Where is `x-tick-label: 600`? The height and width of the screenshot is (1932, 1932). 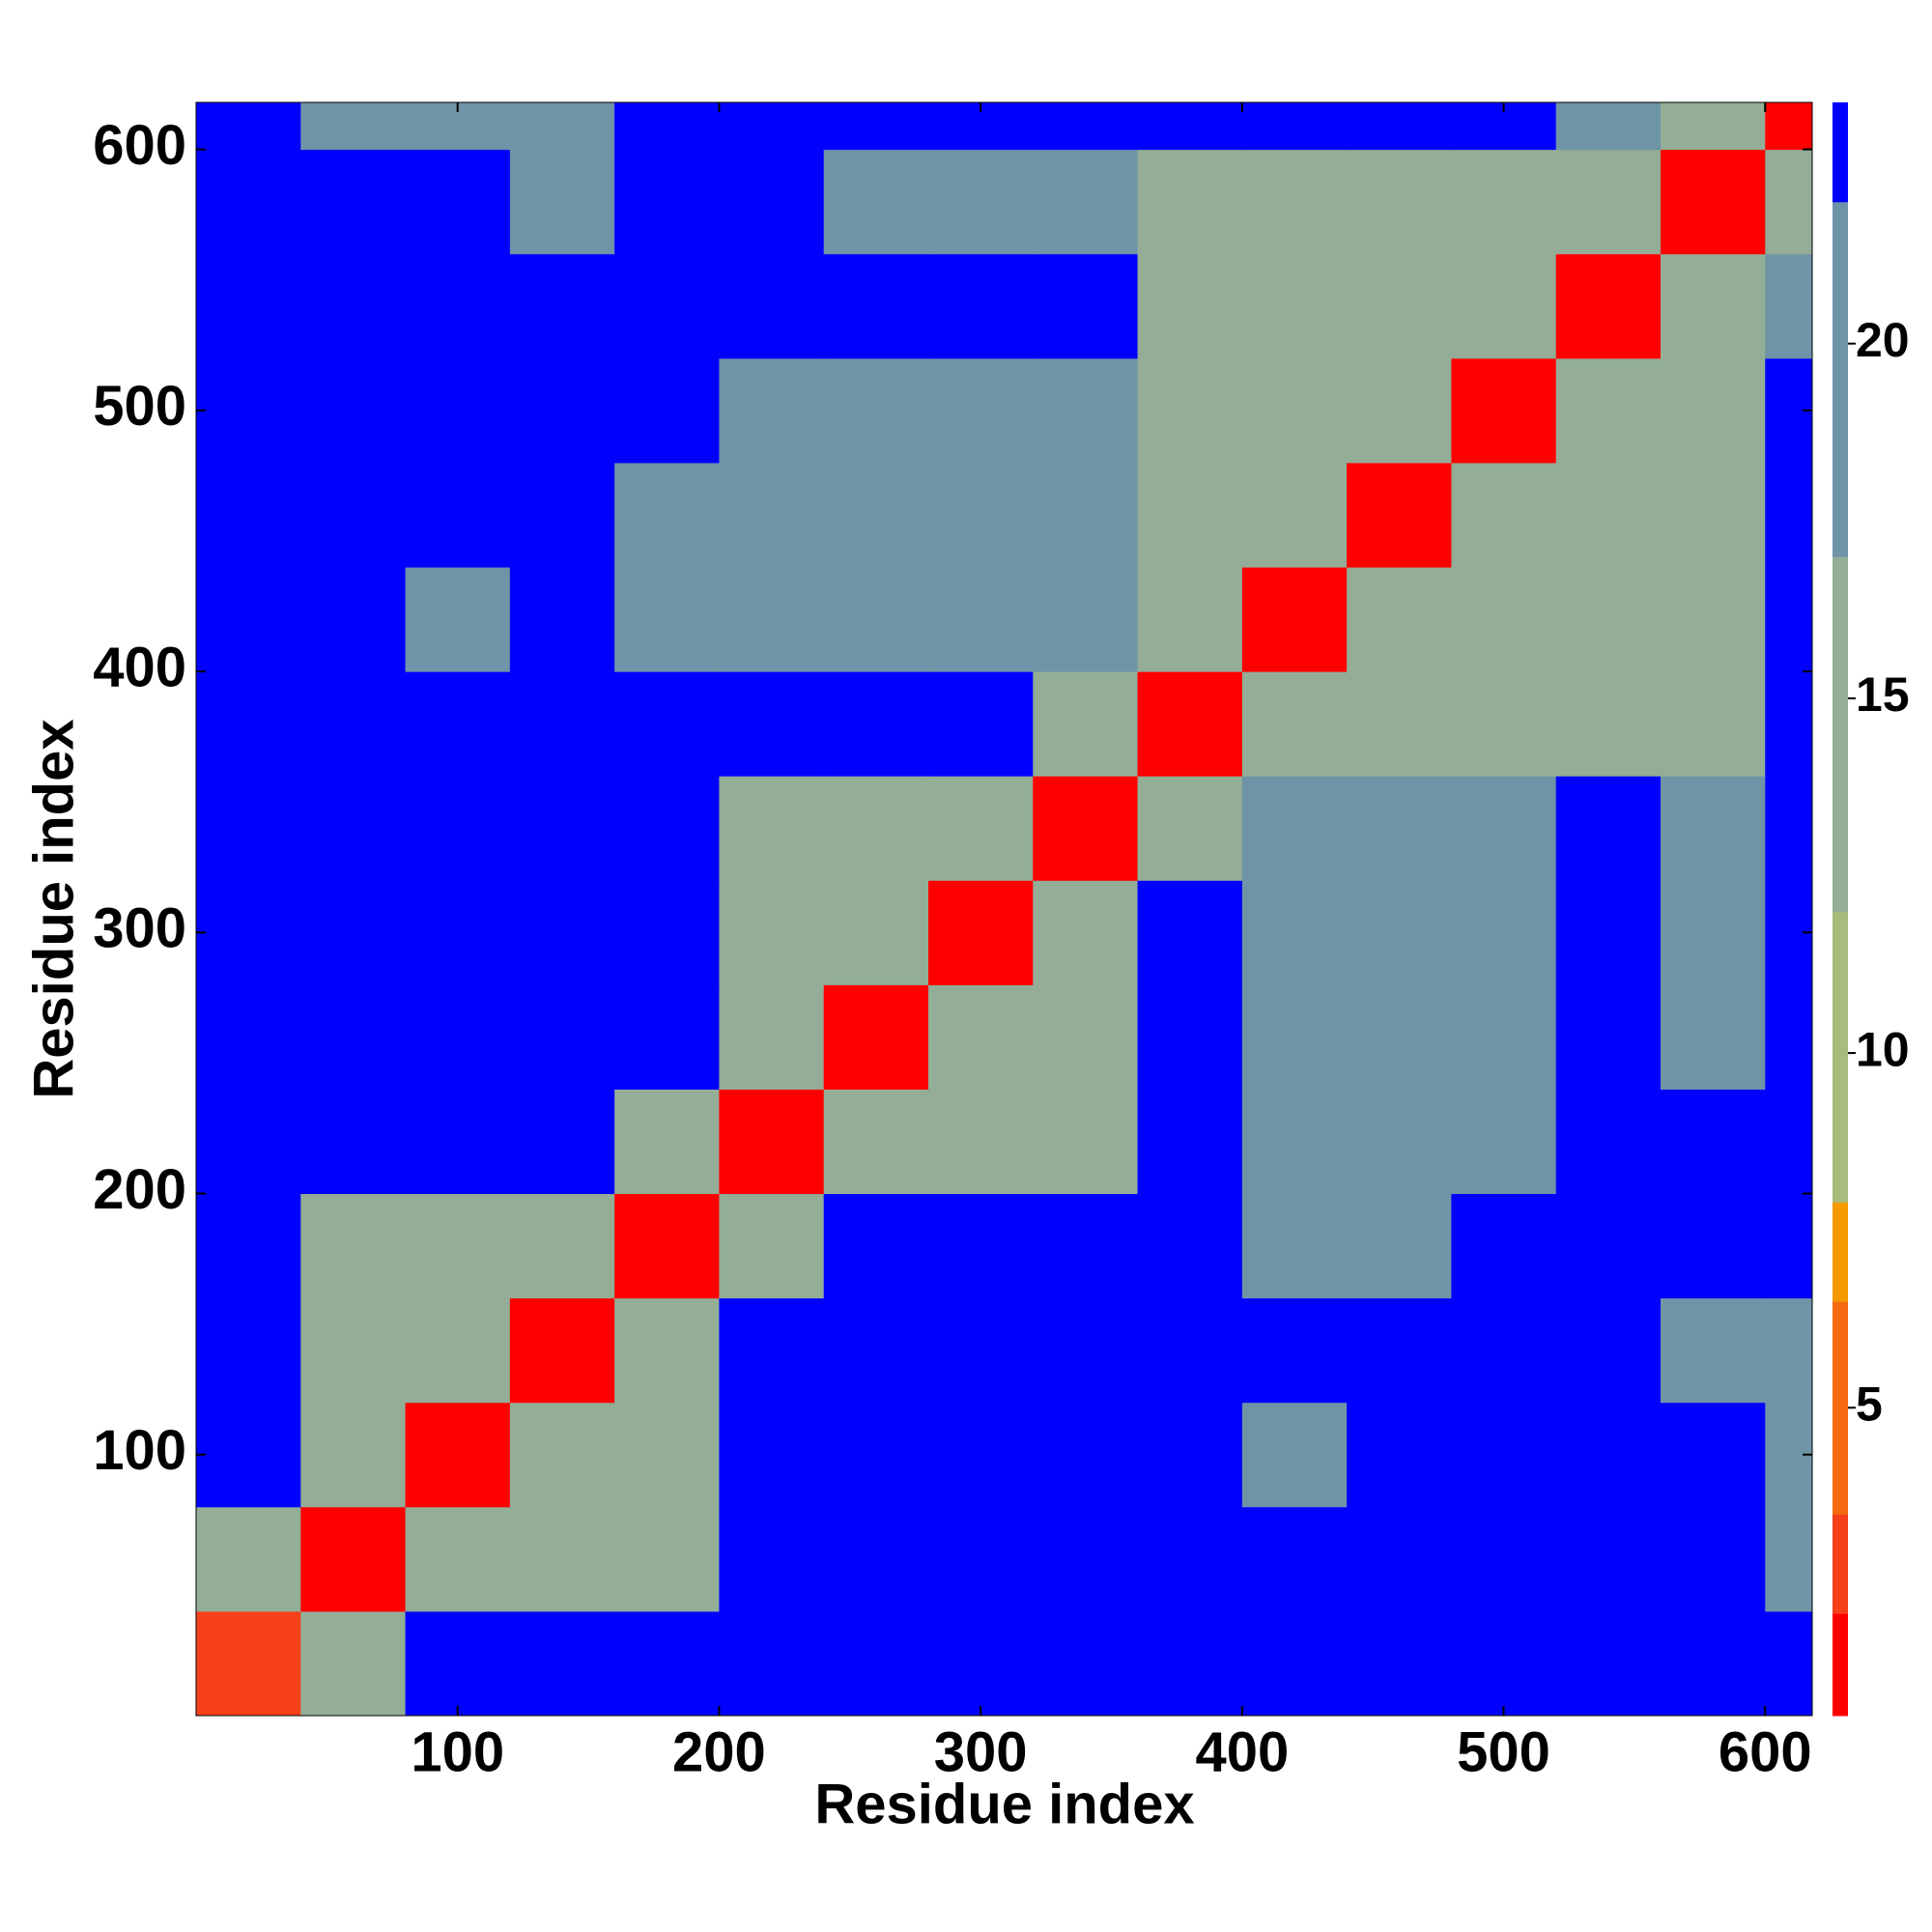 x-tick-label: 600 is located at coordinates (1765, 1751).